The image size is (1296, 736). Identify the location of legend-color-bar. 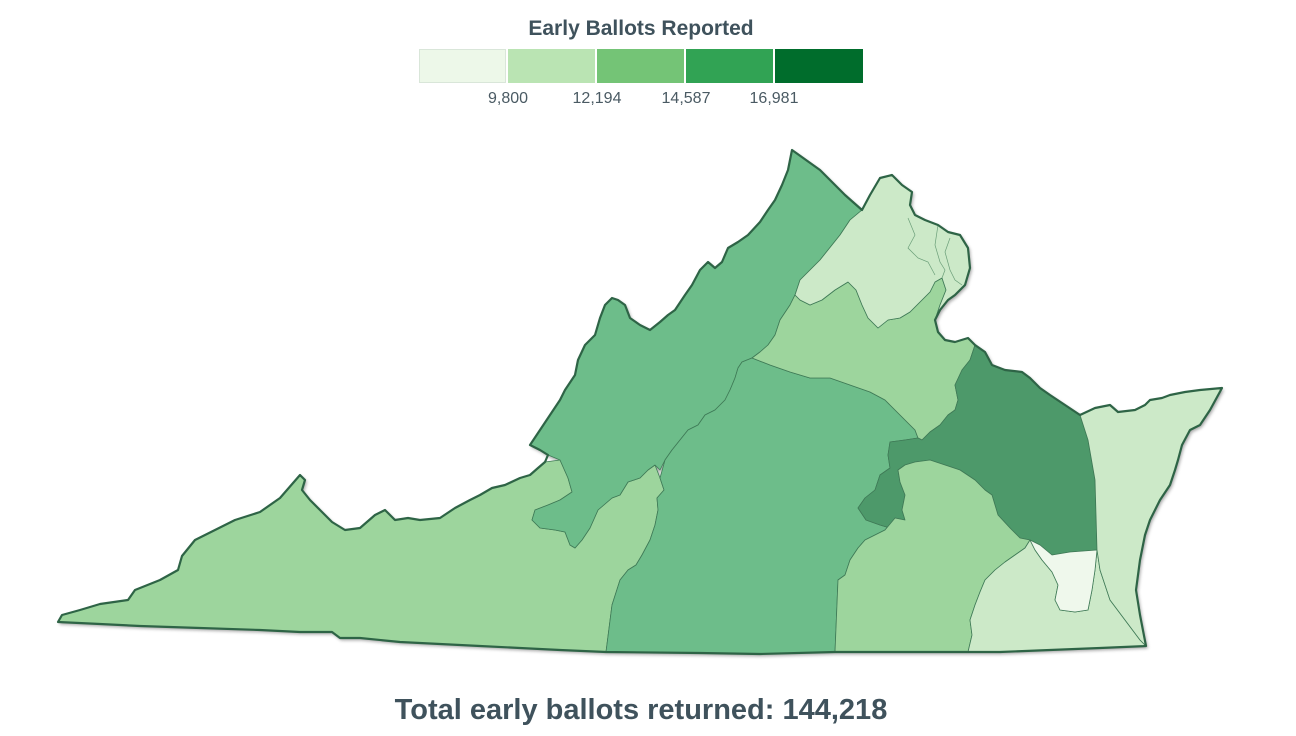
(641, 66).